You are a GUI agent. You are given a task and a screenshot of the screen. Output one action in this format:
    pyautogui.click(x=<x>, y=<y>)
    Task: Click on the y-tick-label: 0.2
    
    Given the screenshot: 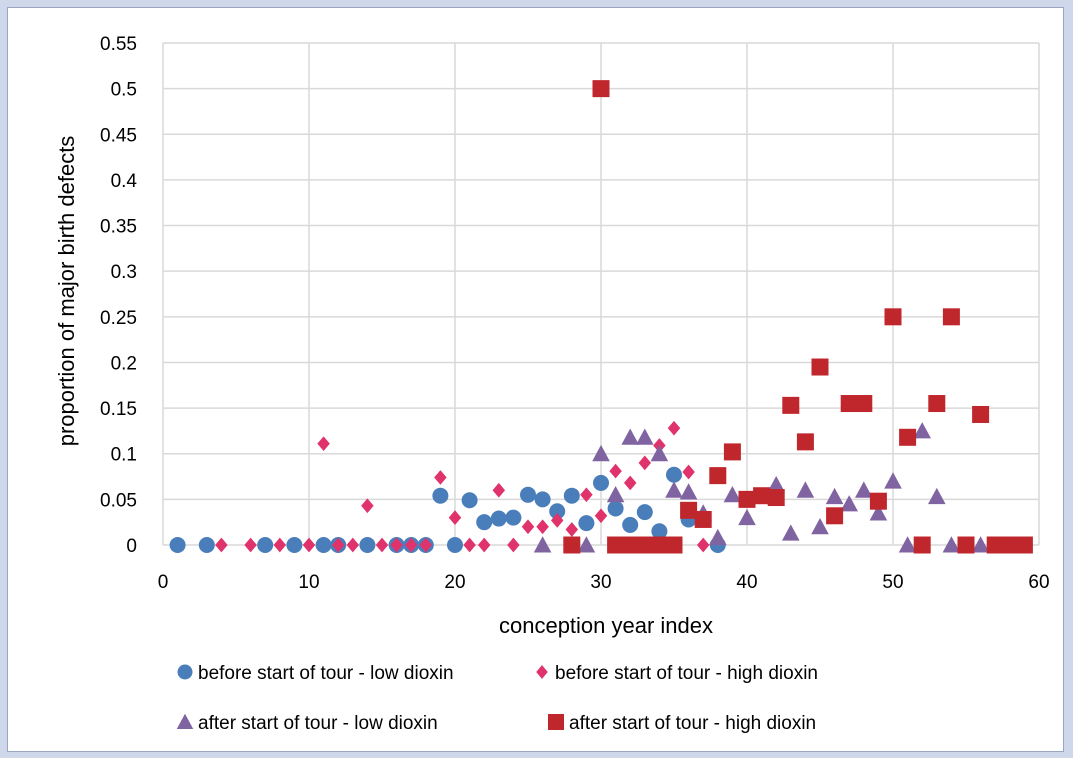 What is the action you would take?
    pyautogui.click(x=124, y=363)
    